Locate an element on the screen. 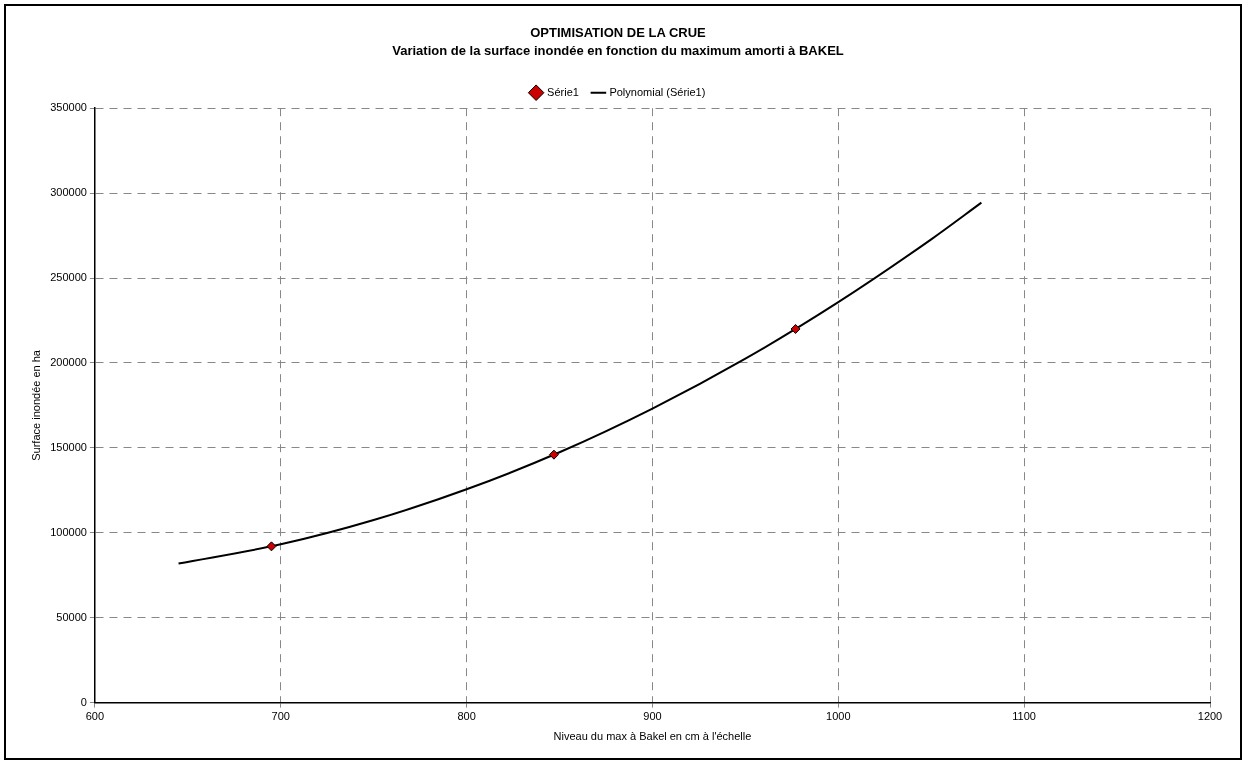 The height and width of the screenshot is (766, 1250). y-tick-label: 250000 is located at coordinates (68, 277).